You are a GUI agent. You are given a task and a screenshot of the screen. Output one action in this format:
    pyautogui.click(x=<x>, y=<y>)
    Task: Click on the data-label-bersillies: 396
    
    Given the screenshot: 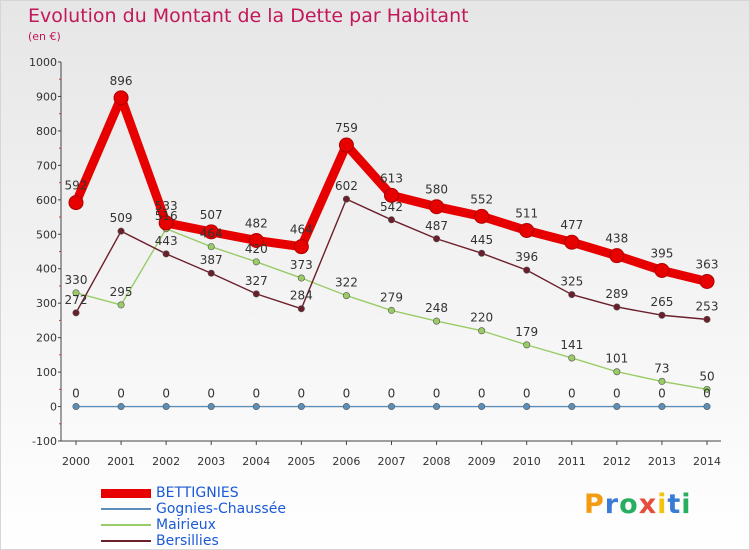 What is the action you would take?
    pyautogui.click(x=526, y=257)
    